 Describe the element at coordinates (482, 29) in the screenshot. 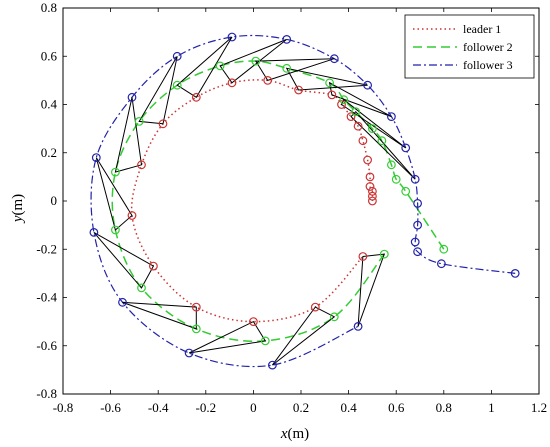

I see `legend-label-leader-1: leader 1` at that location.